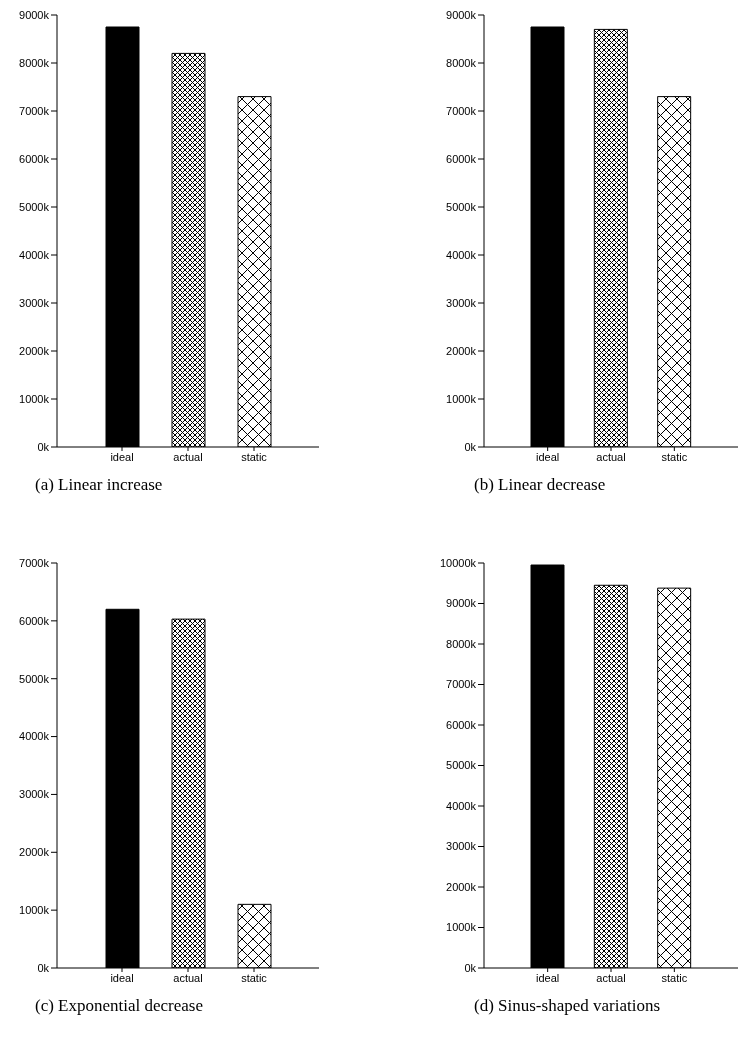  What do you see at coordinates (567, 1006) in the screenshot?
I see `text: (d) Sinus-shaped variations` at bounding box center [567, 1006].